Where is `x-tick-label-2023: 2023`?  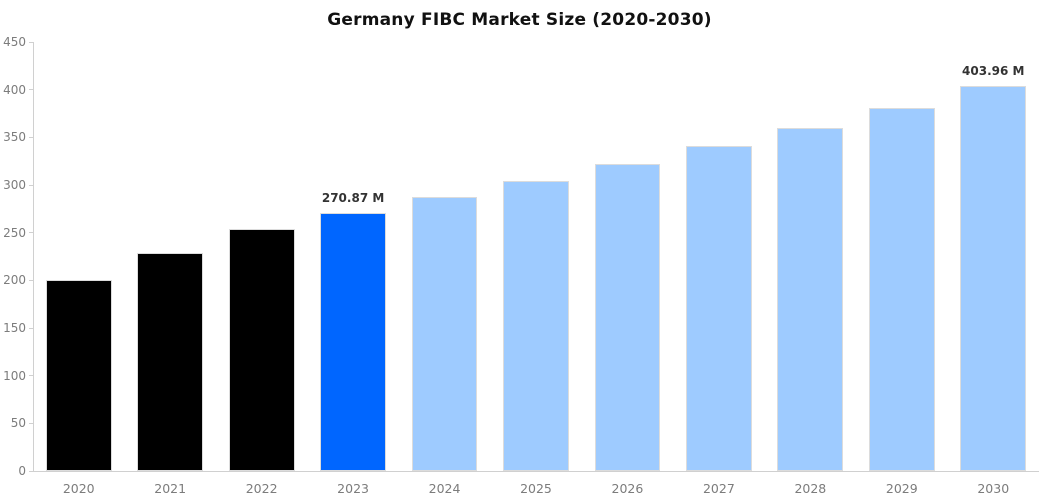
x-tick-label-2023: 2023 is located at coordinates (353, 488).